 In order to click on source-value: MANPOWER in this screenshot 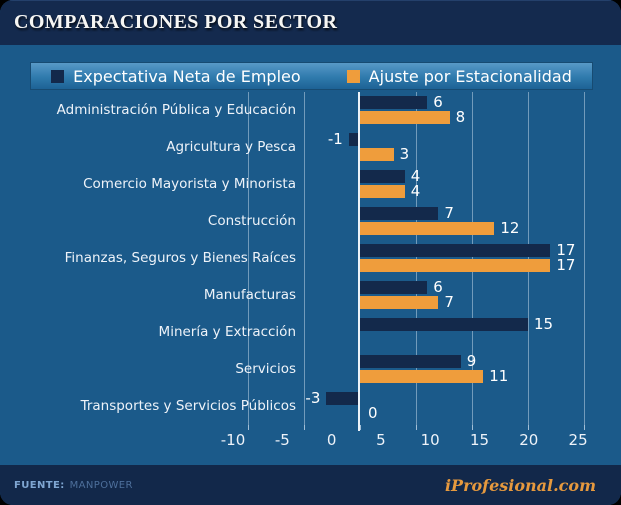, I will do `click(101, 485)`.